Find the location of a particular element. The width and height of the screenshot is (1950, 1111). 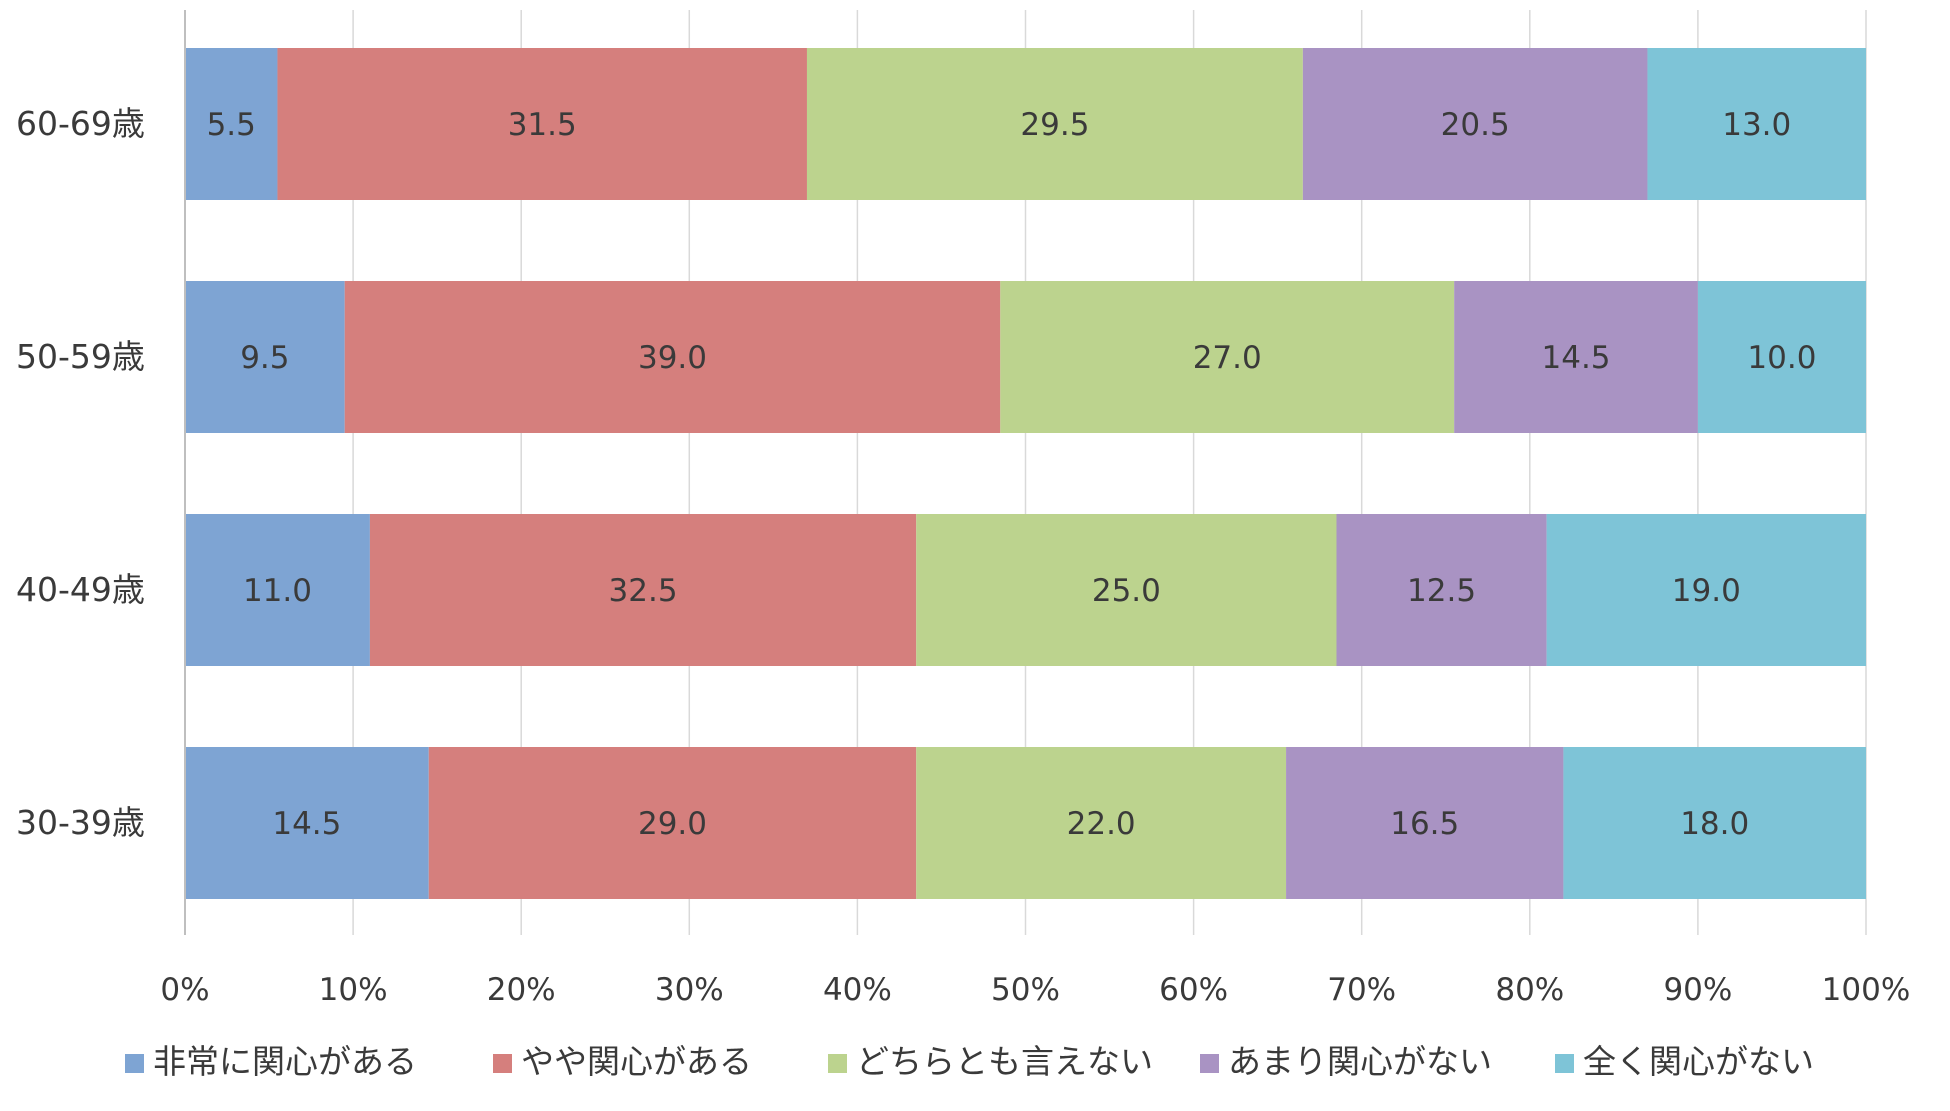

data-label: 31.5 is located at coordinates (542, 125).